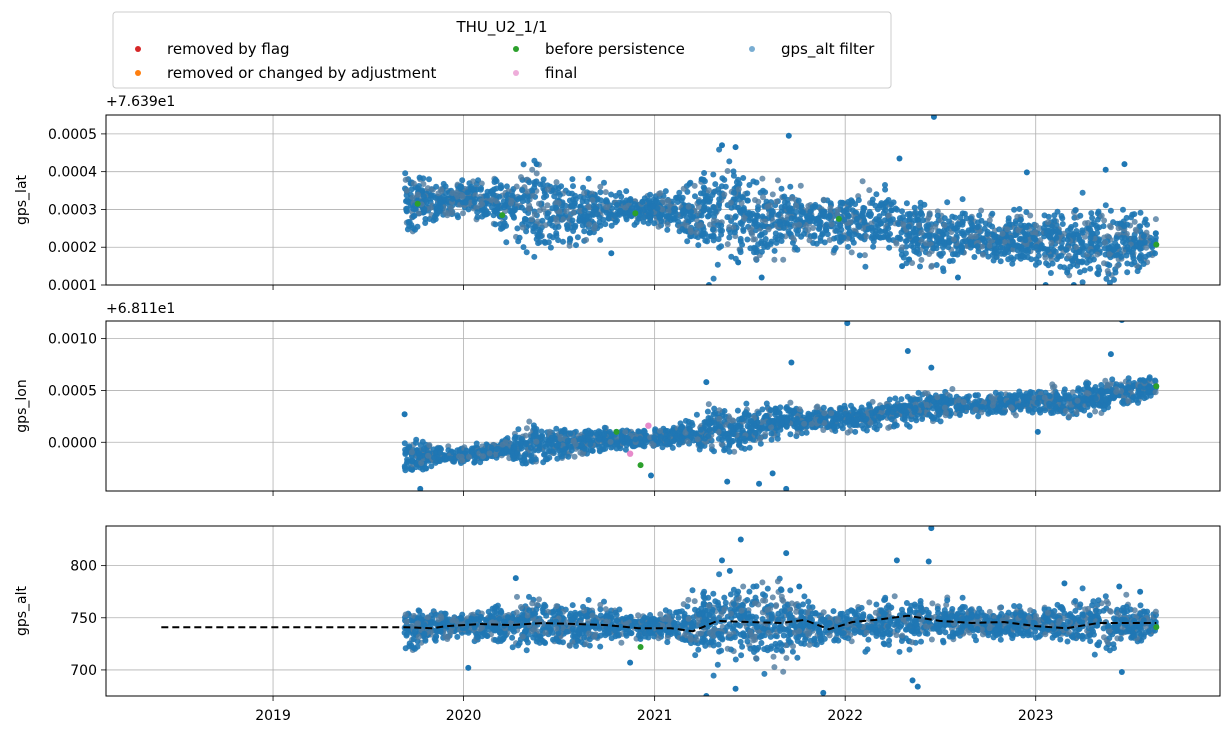  I want to click on legend-label-before-persistence: before persistence, so click(615, 49).